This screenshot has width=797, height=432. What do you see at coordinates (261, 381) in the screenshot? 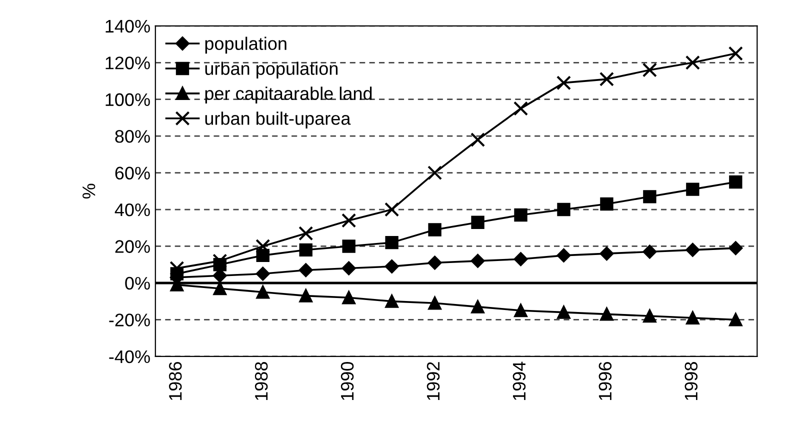
I see `x-tick-label: 1988` at bounding box center [261, 381].